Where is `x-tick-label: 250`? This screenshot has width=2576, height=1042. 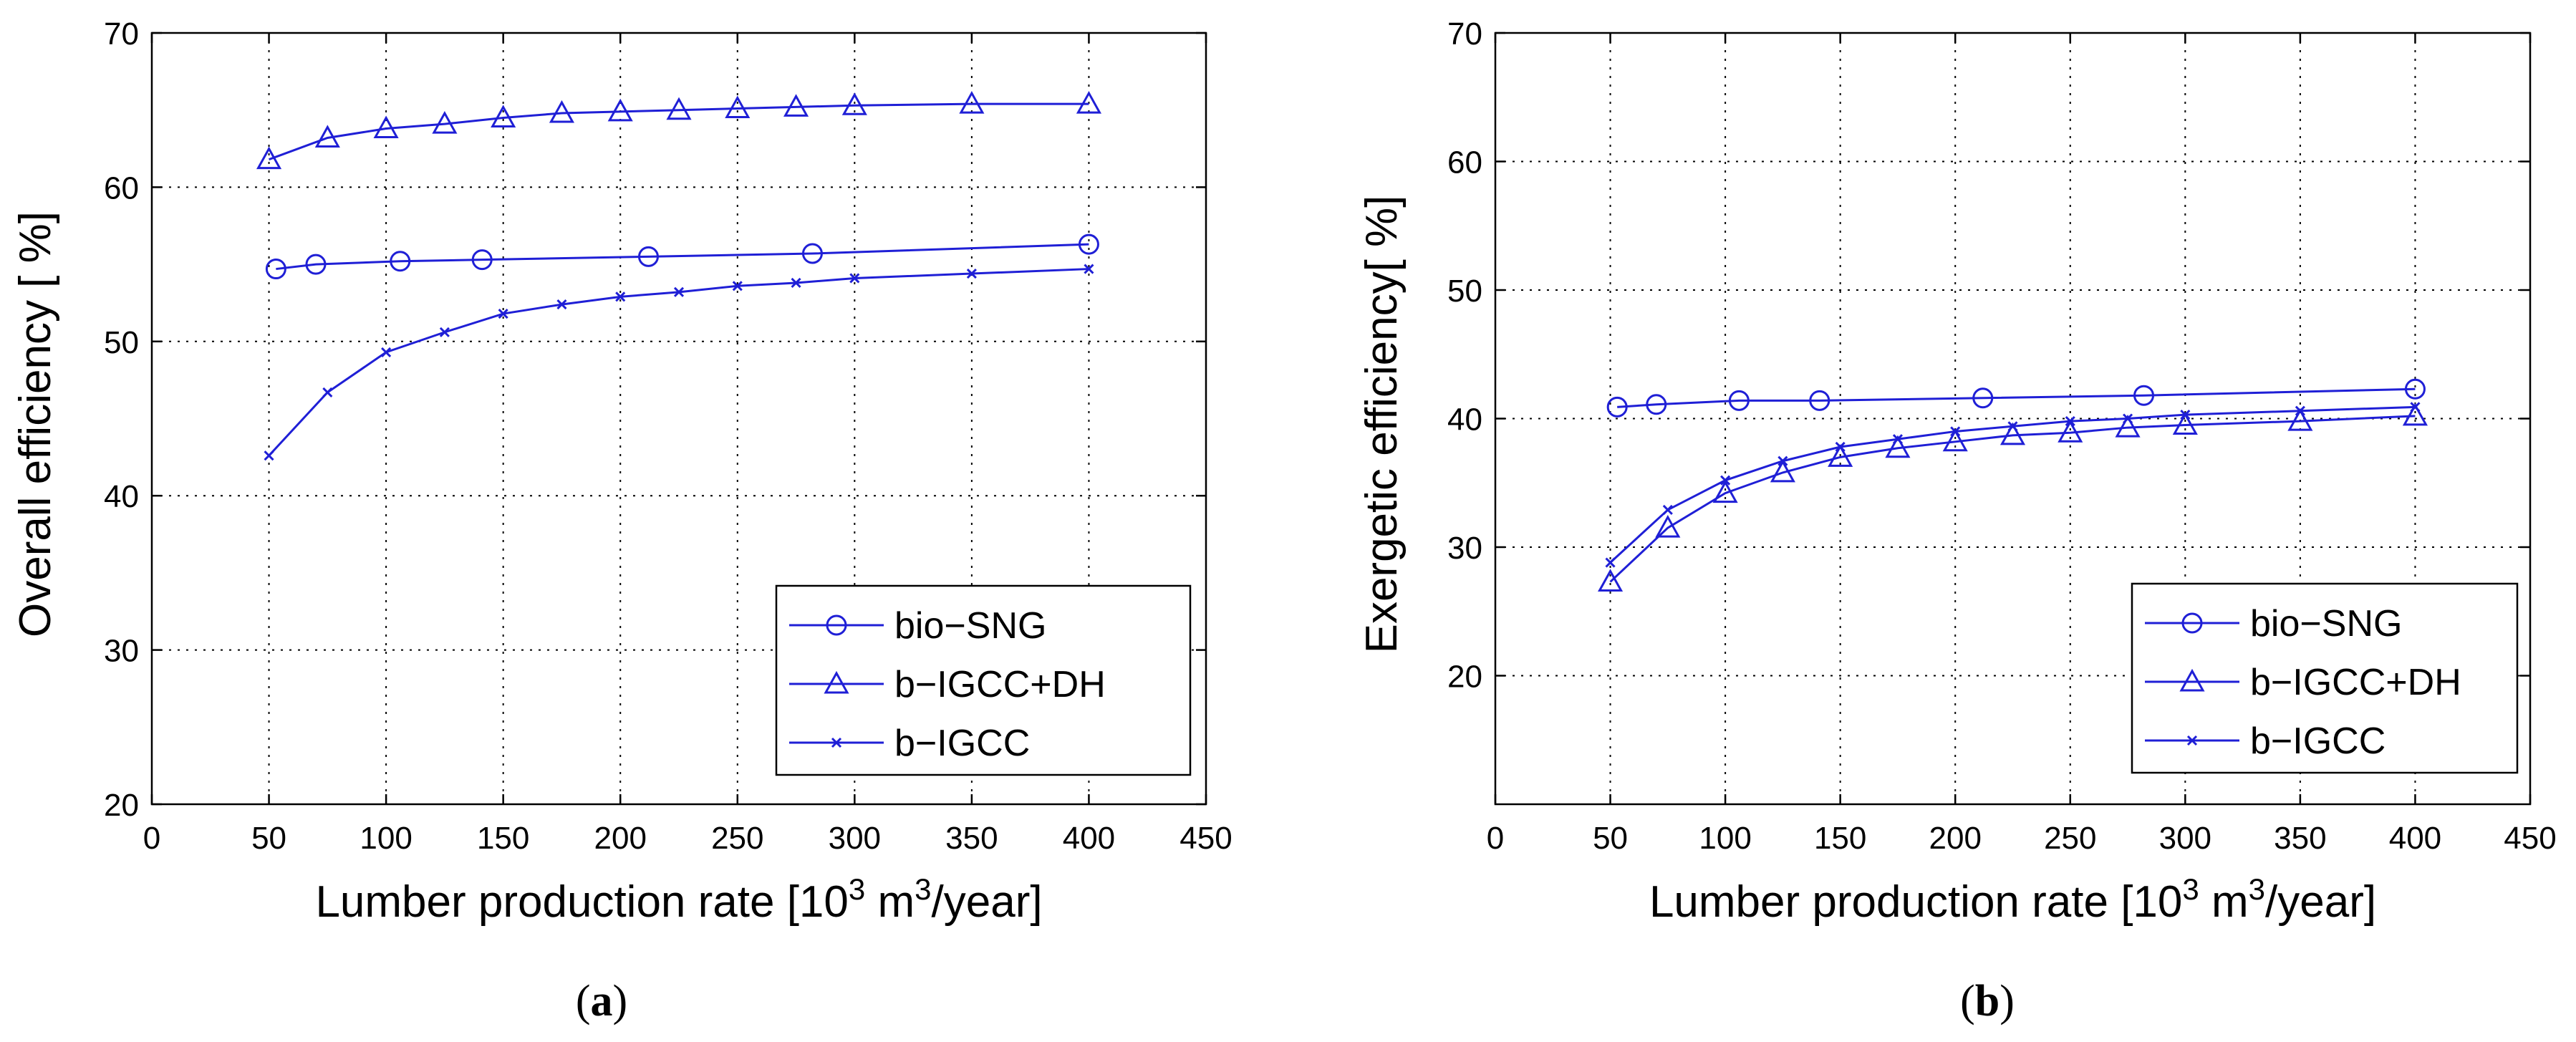
x-tick-label: 250 is located at coordinates (2070, 838).